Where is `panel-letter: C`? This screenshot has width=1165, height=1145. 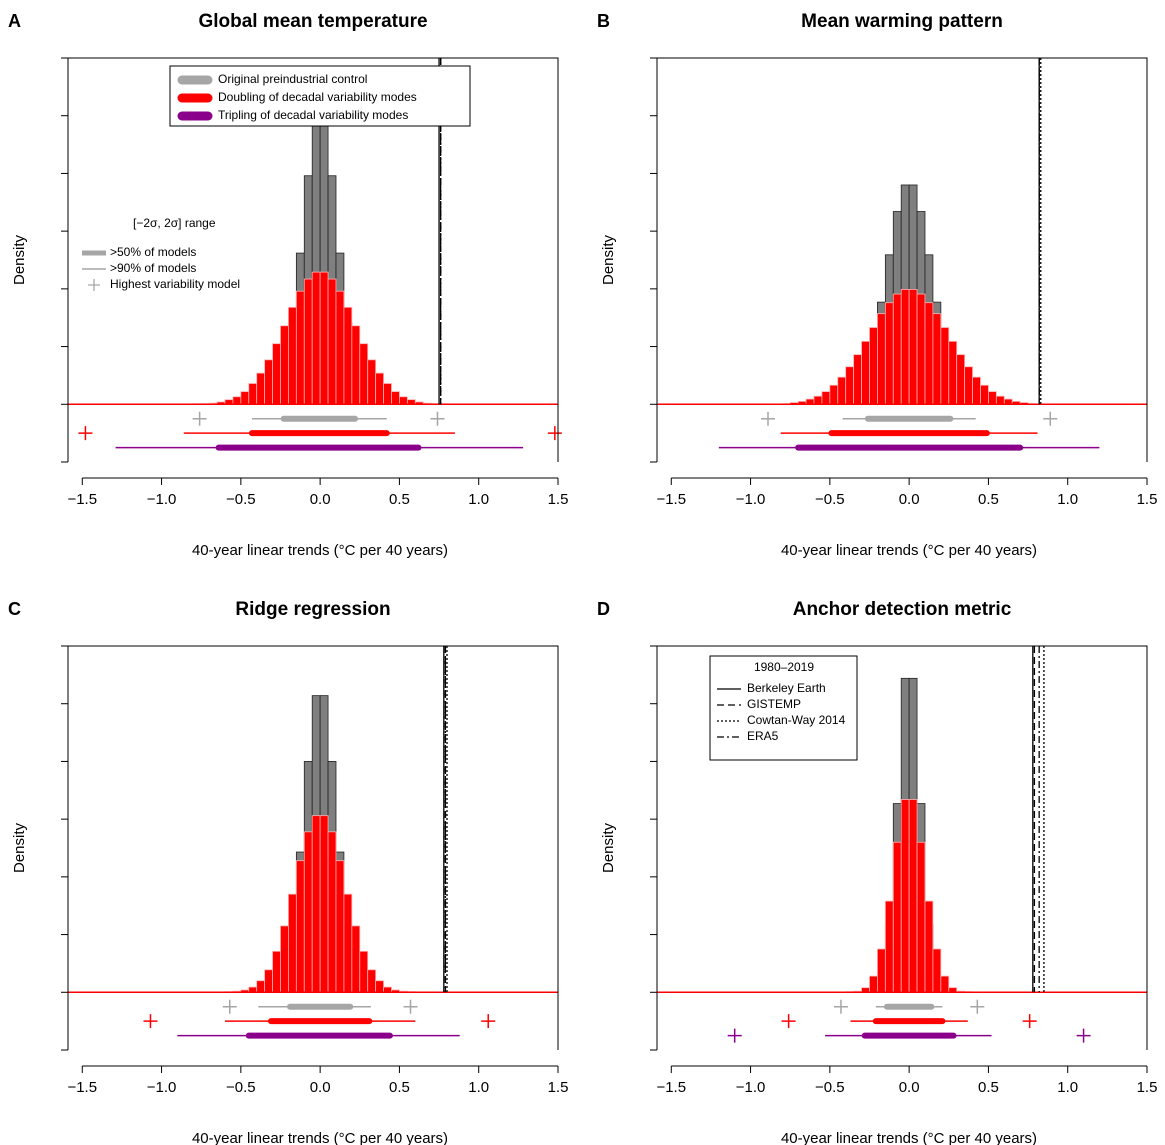
panel-letter: C is located at coordinates (14, 609).